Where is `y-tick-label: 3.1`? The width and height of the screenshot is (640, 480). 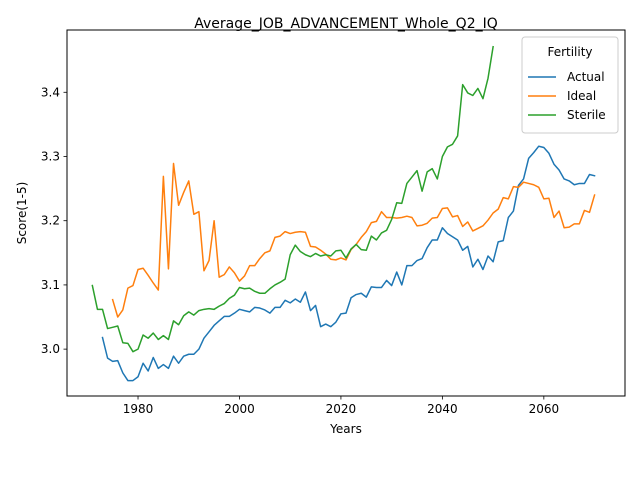 y-tick-label: 3.1 is located at coordinates (50, 285).